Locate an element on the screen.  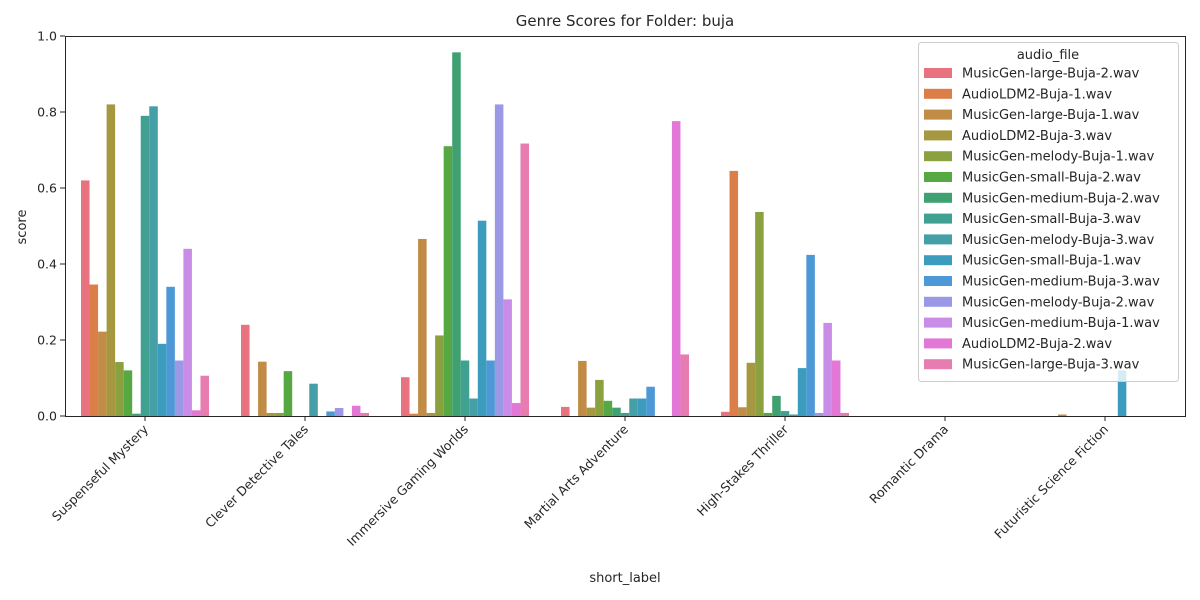
legend-label: MusicGen-small-Buja-3.wav is located at coordinates (1051, 219).